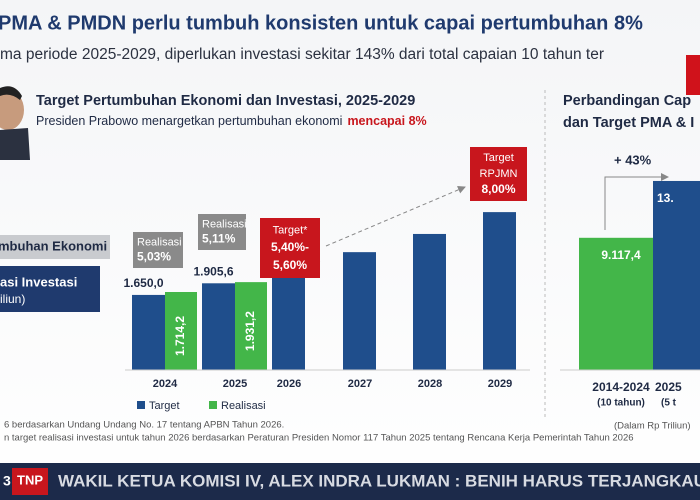  Describe the element at coordinates (164, 406) in the screenshot. I see `legend-label: Target` at that location.